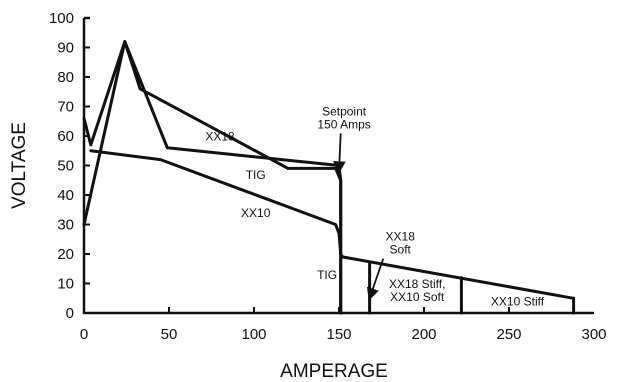 The width and height of the screenshot is (619, 382). What do you see at coordinates (19, 165) in the screenshot?
I see `y-axis-label: VOLTAGE` at bounding box center [19, 165].